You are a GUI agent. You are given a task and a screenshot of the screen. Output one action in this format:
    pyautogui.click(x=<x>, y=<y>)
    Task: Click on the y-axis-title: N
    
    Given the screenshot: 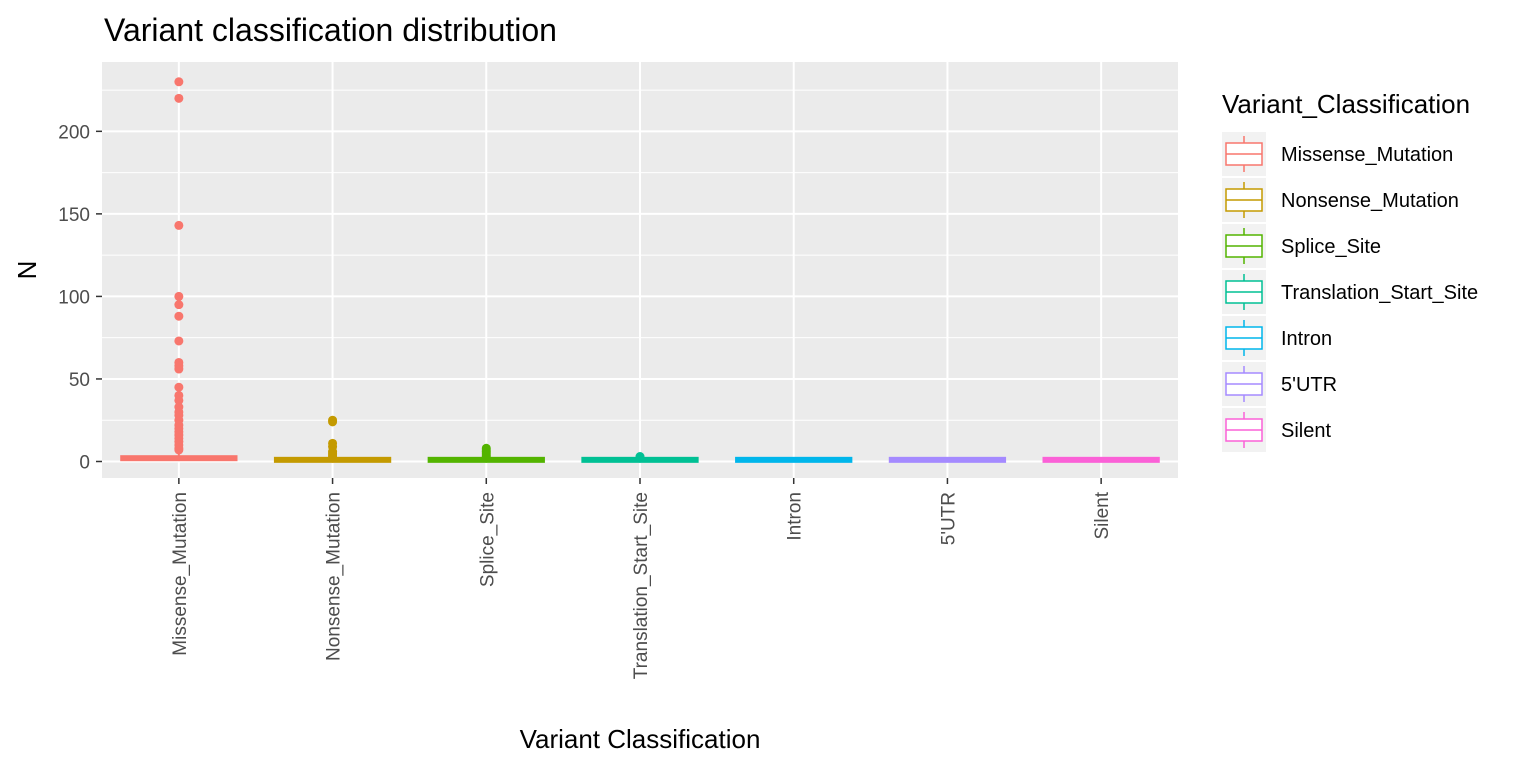 What is the action you would take?
    pyautogui.click(x=27, y=270)
    